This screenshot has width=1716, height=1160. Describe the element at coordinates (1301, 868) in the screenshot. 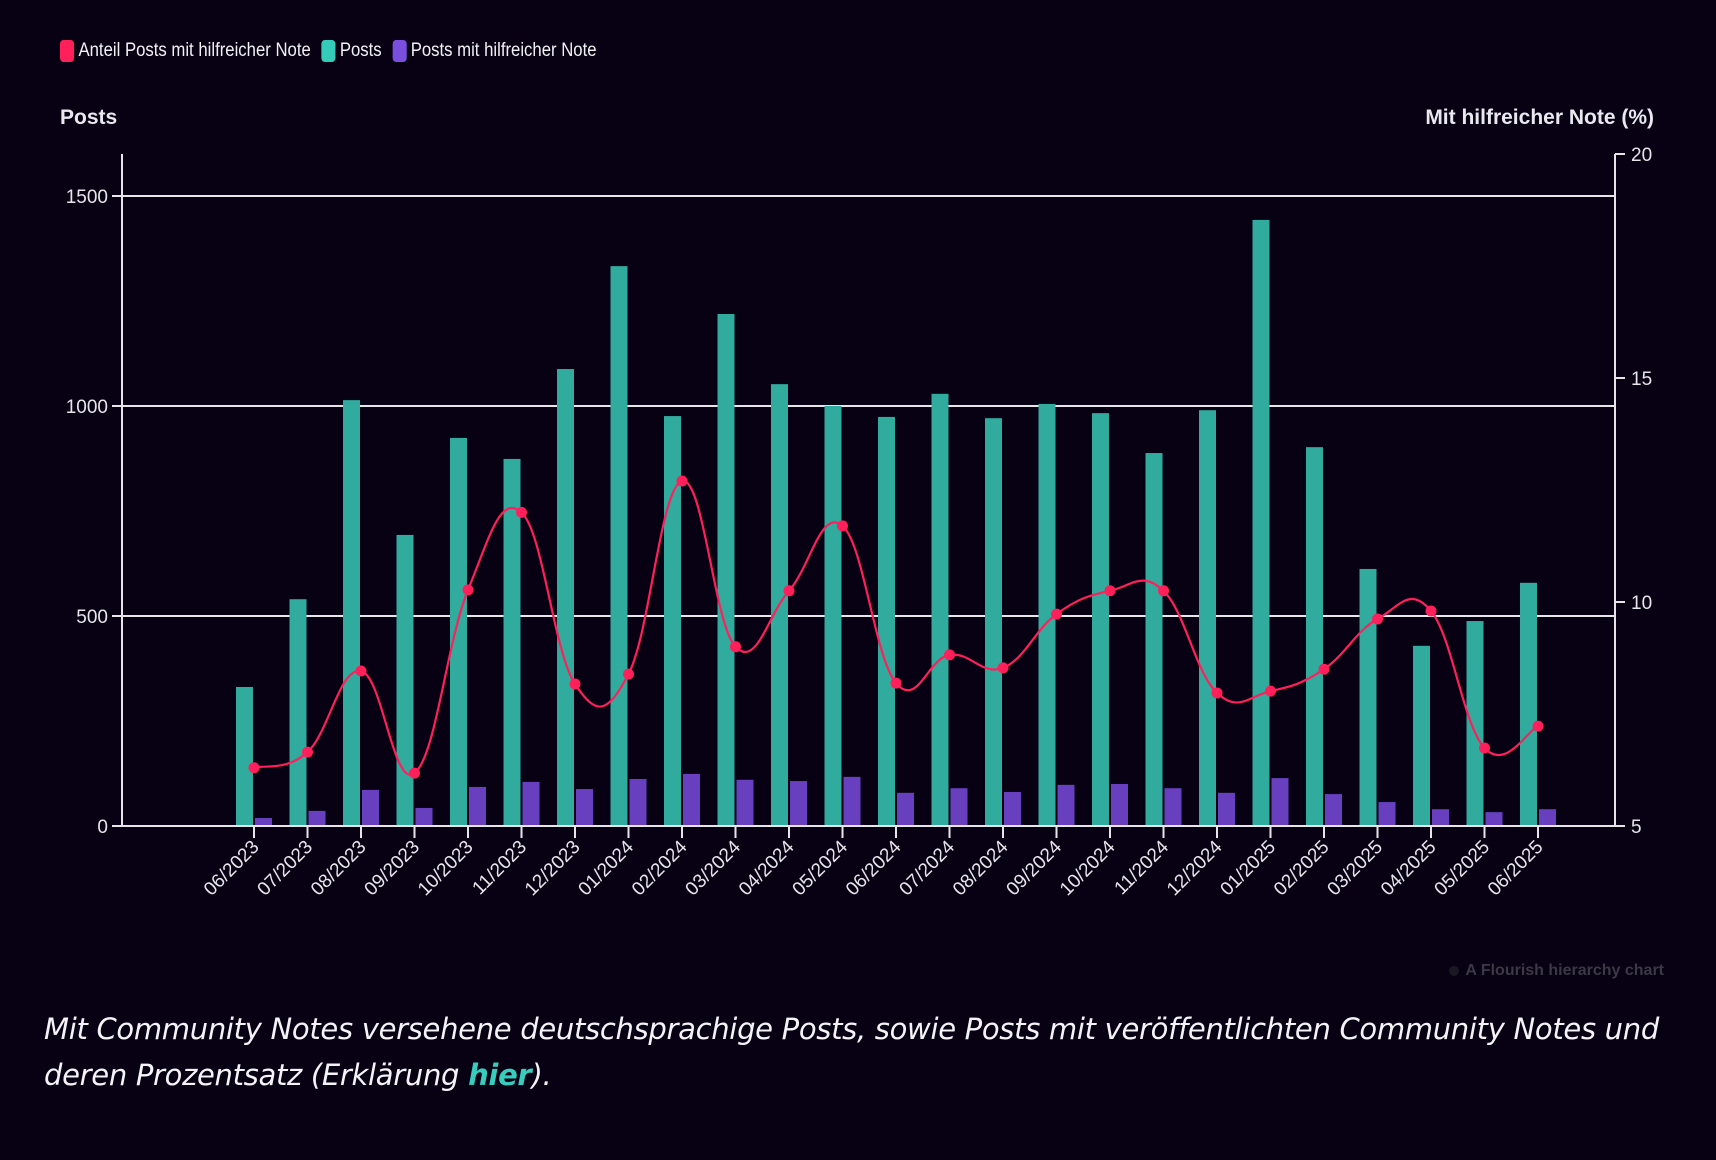

I see `x-tick-label: 02/2025` at that location.